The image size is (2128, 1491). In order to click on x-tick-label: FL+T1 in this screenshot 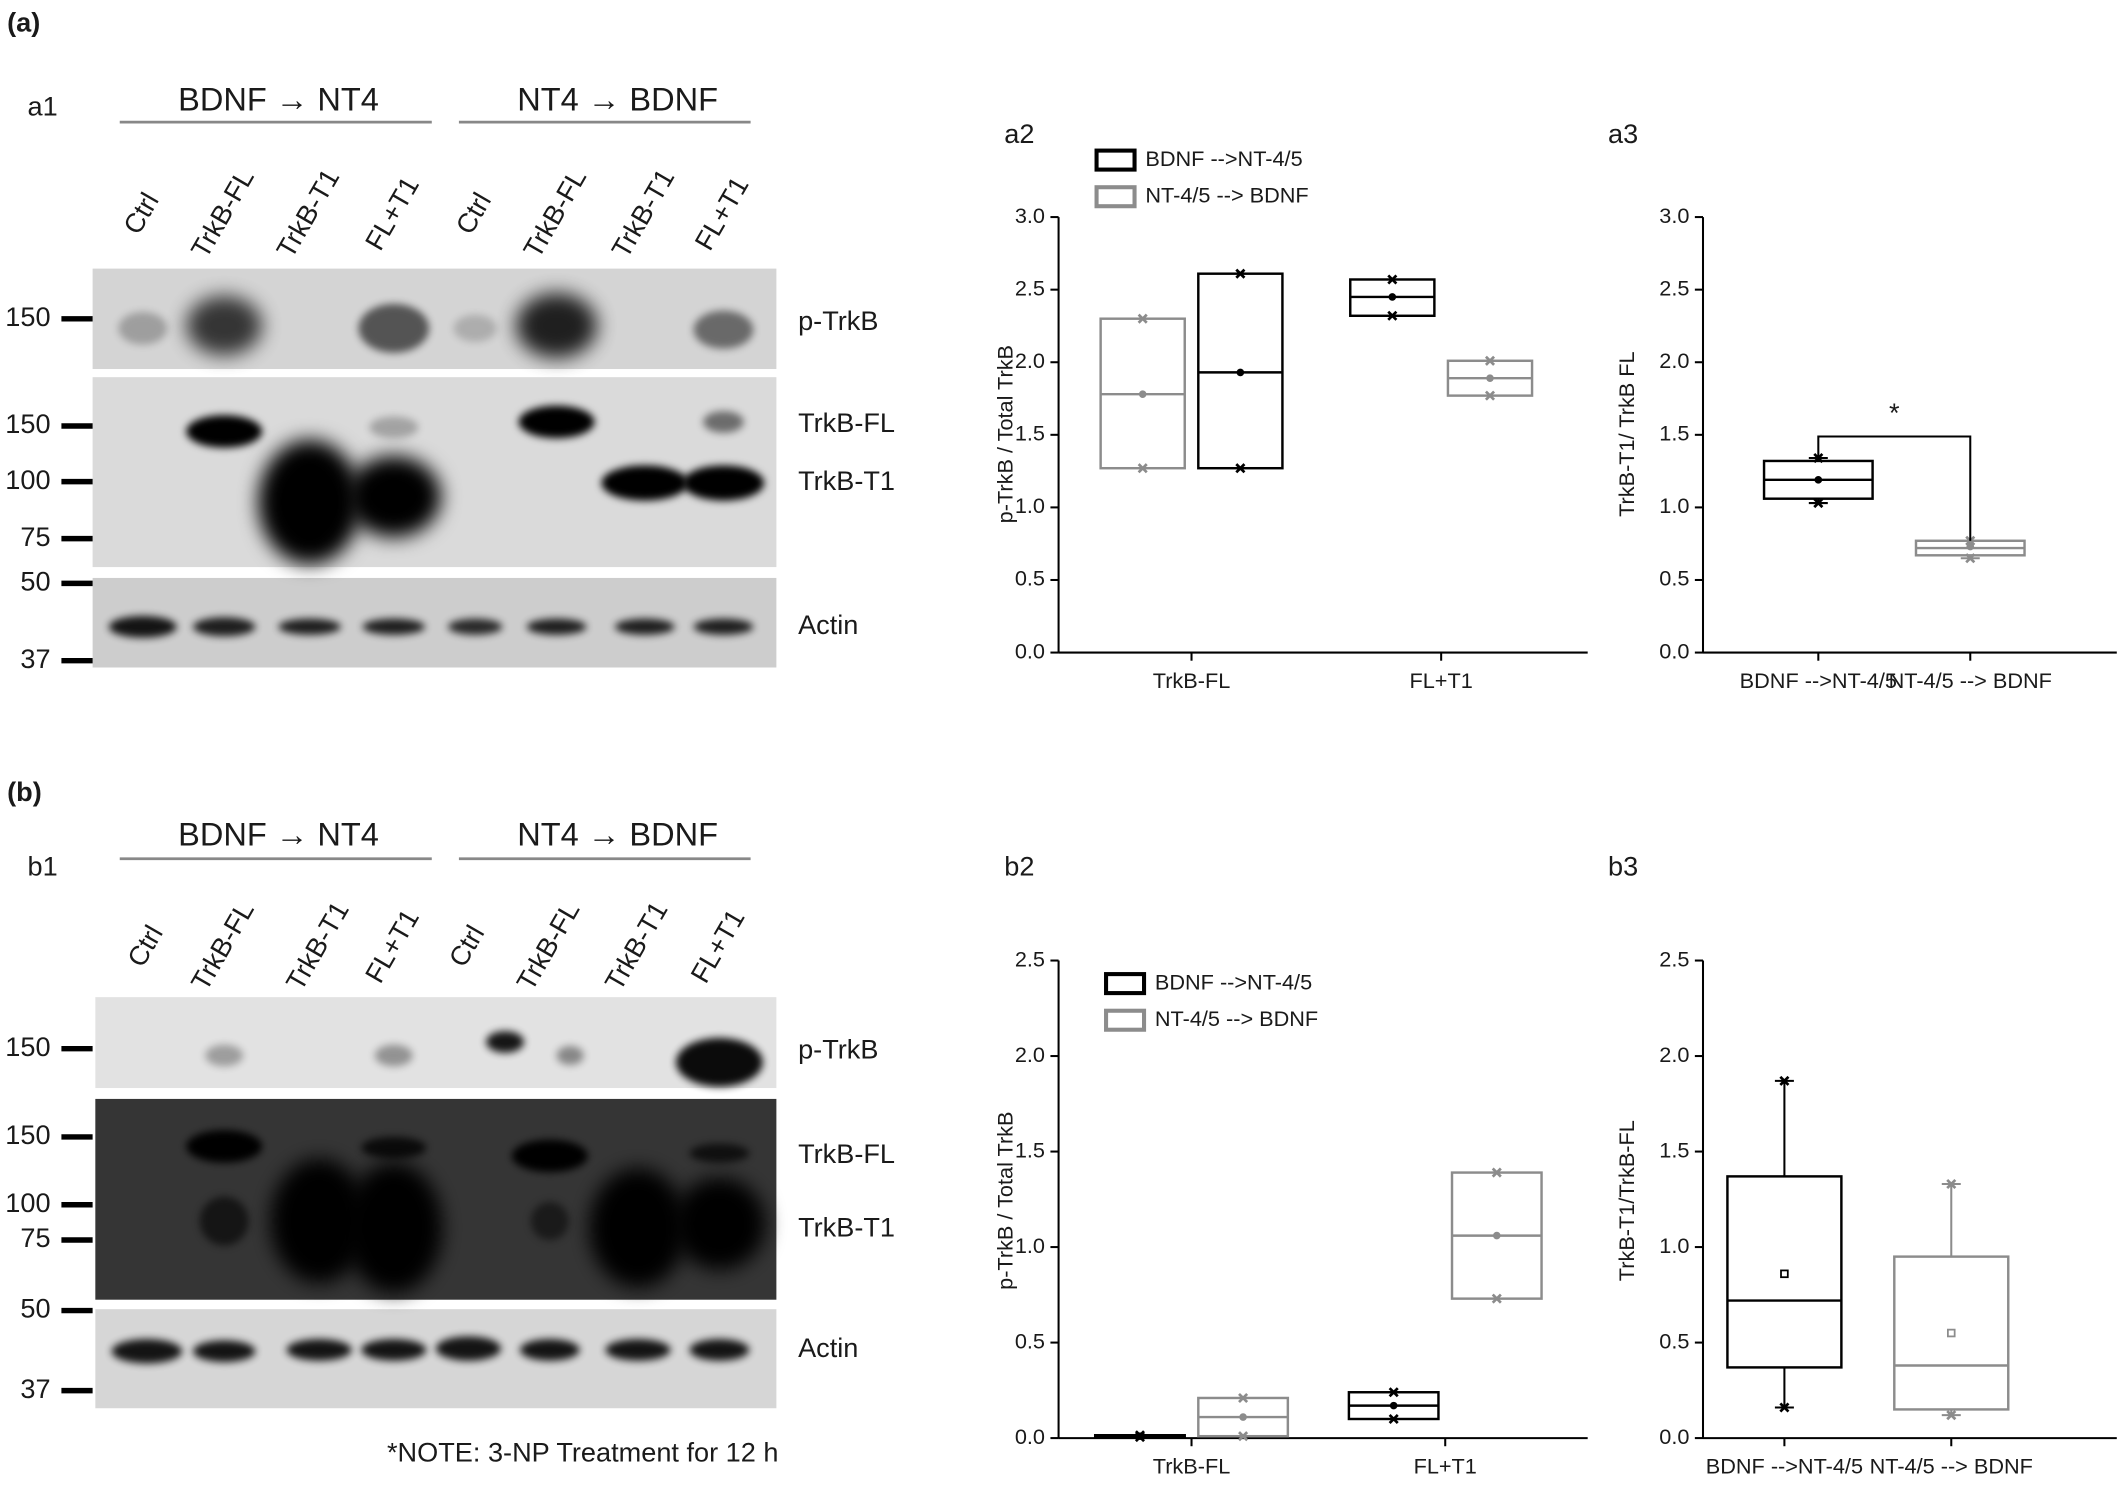, I will do `click(1441, 680)`.